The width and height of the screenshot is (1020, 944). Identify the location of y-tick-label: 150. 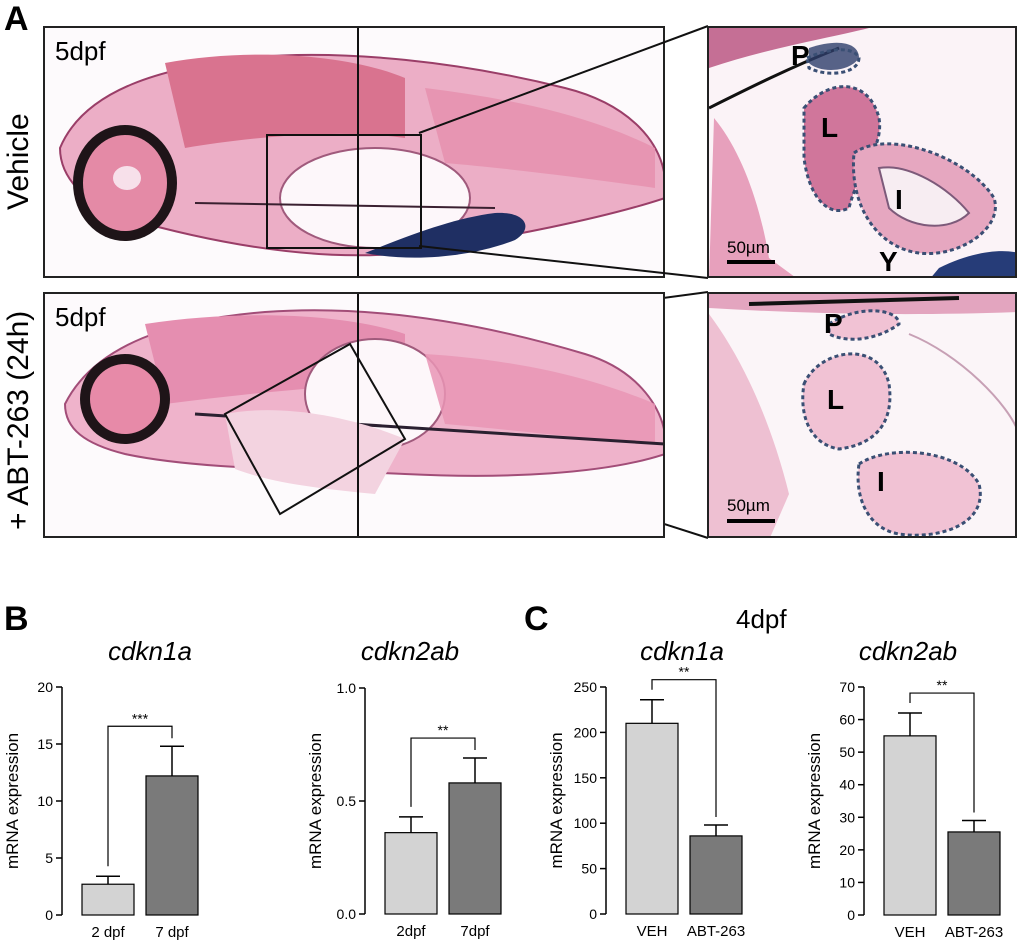
(586, 778).